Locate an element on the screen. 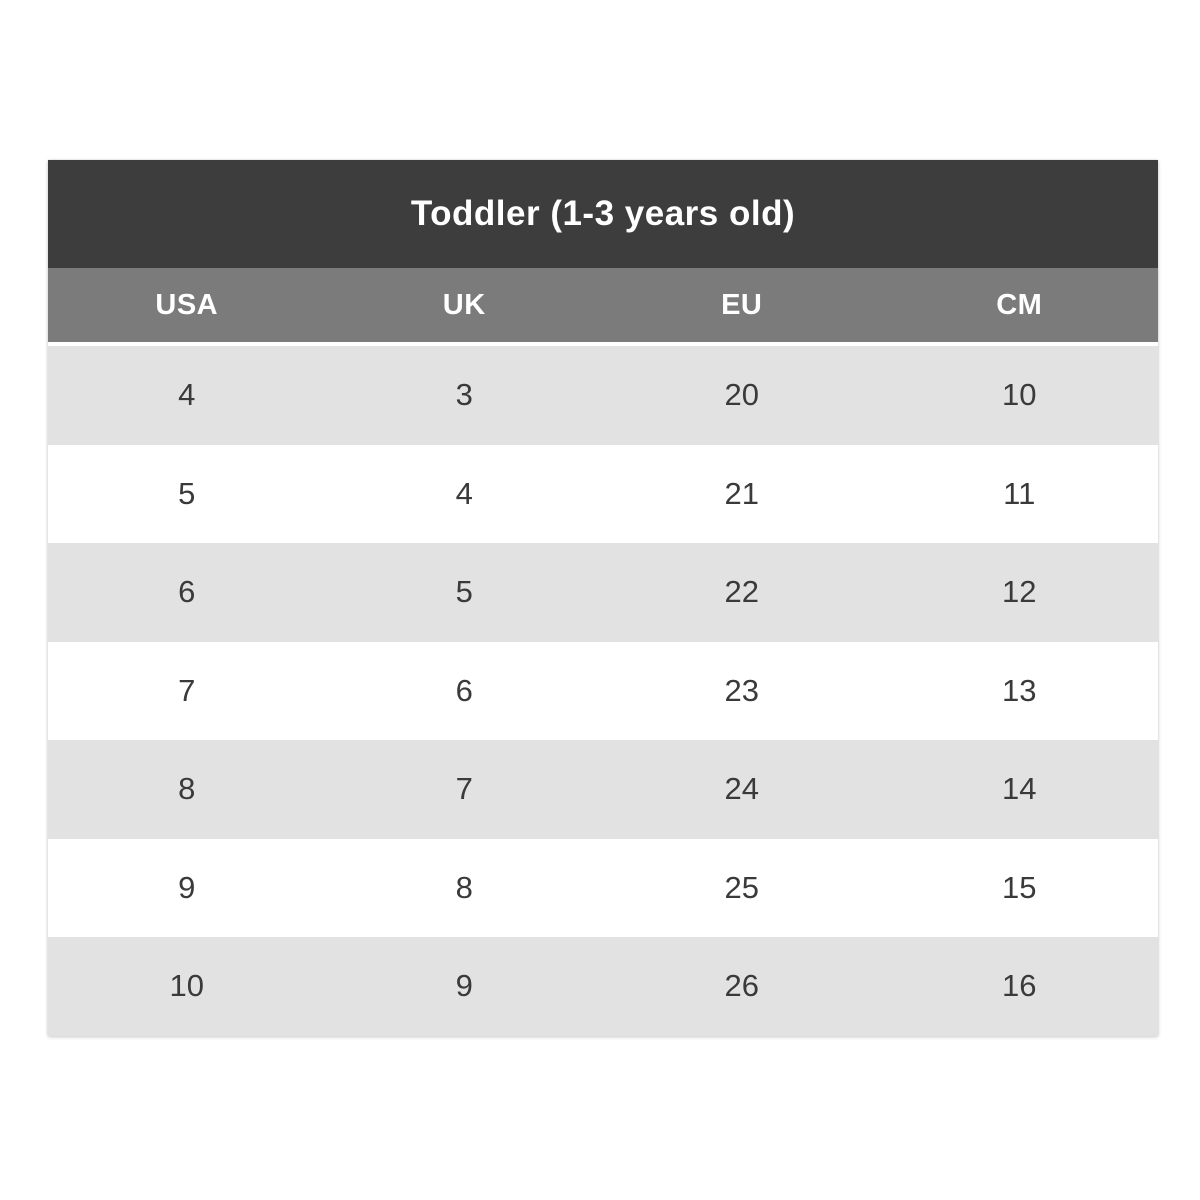 The height and width of the screenshot is (1200, 1200). table-row: 9 8 25 15 is located at coordinates (603, 887).